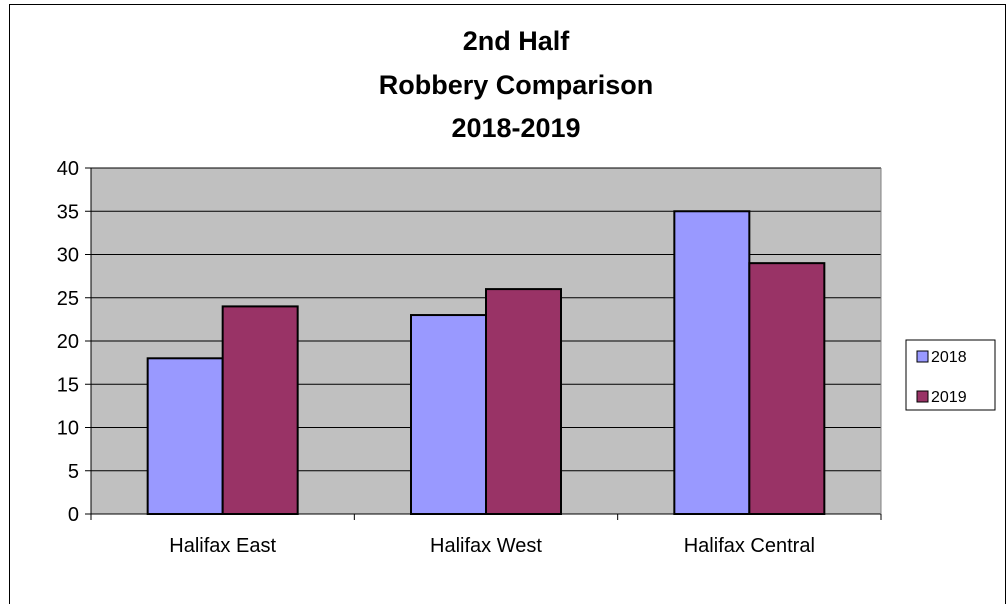 This screenshot has width=1008, height=604. What do you see at coordinates (486, 546) in the screenshot?
I see `x-tick-label: Halifax West` at bounding box center [486, 546].